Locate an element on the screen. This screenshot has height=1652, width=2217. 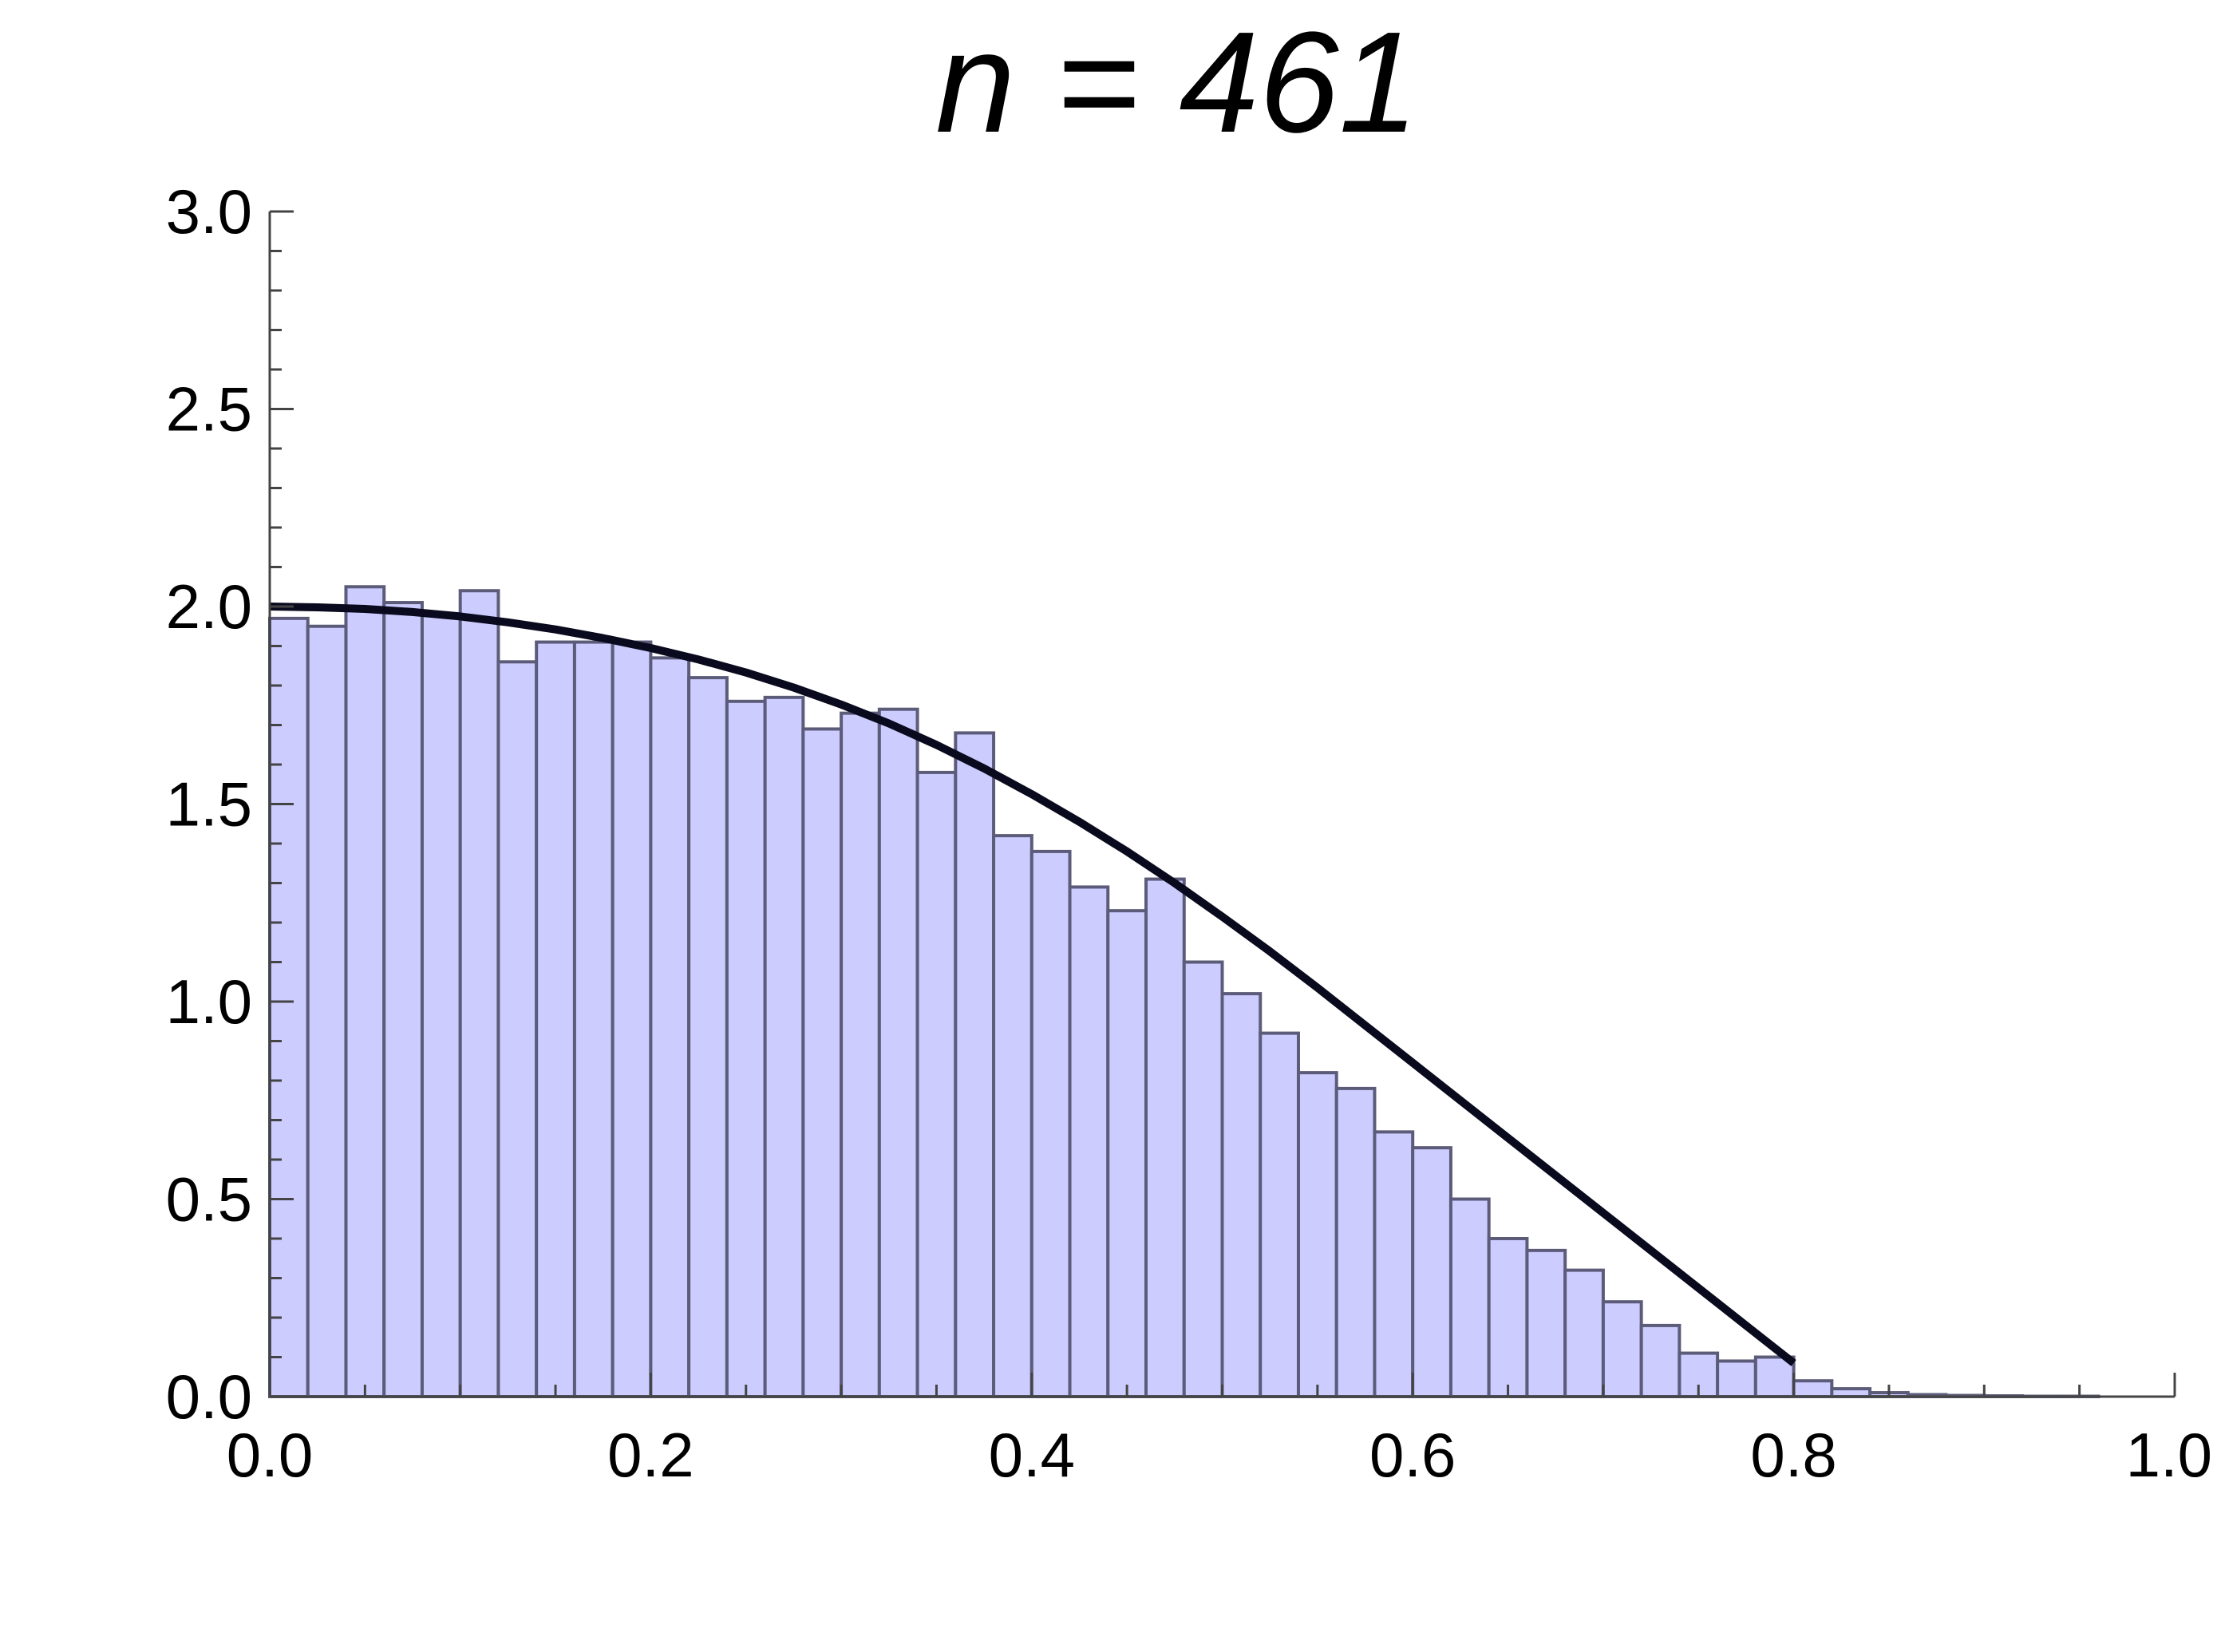
x-tick-label: 0.2 is located at coordinates (650, 1455).